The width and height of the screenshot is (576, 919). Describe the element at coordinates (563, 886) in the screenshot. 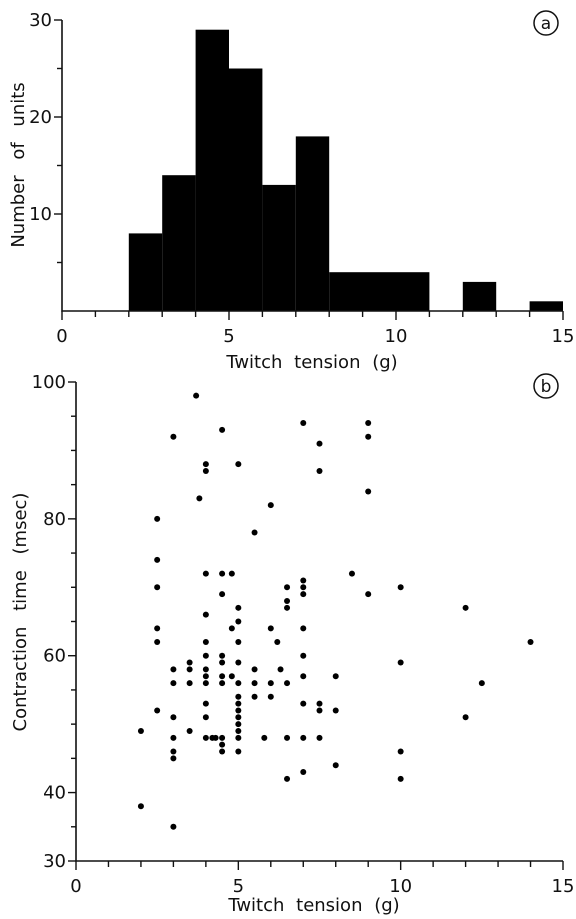

I see `x-tick-label: 15` at that location.